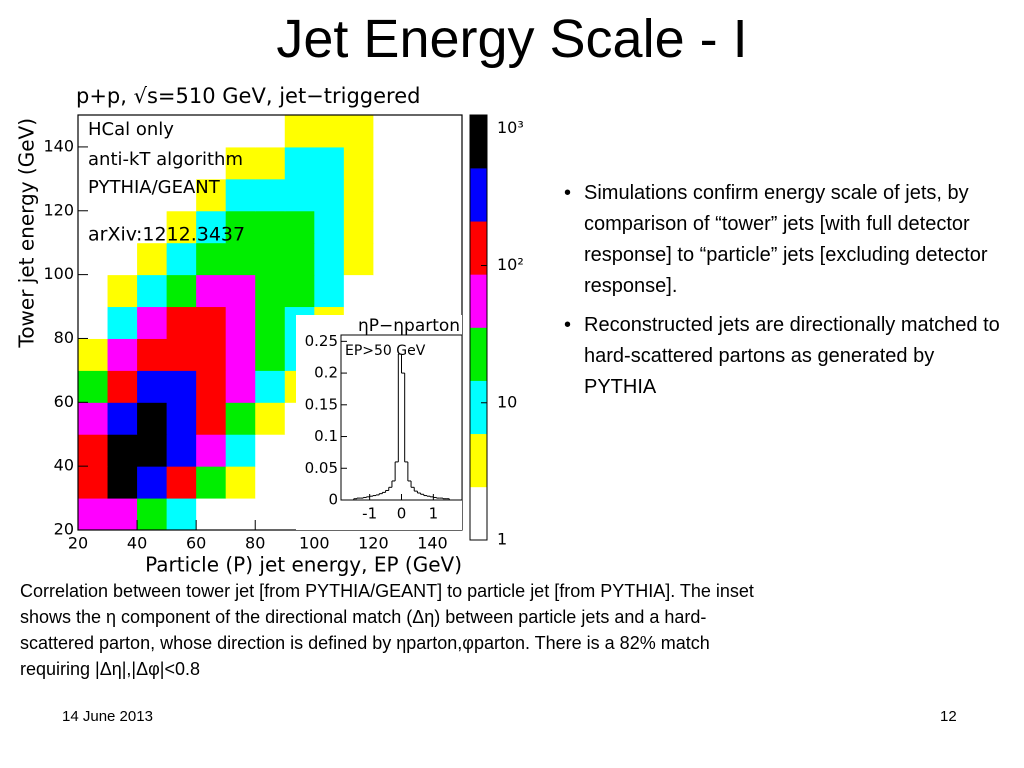 The height and width of the screenshot is (768, 1024). Describe the element at coordinates (948, 716) in the screenshot. I see `page-number: 12` at that location.